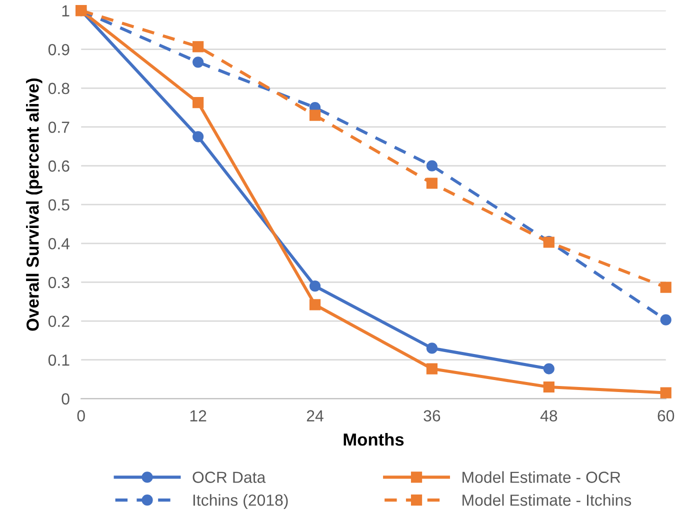 This screenshot has width=676, height=528. Describe the element at coordinates (374, 439) in the screenshot. I see `x-axis-title: Months` at that location.